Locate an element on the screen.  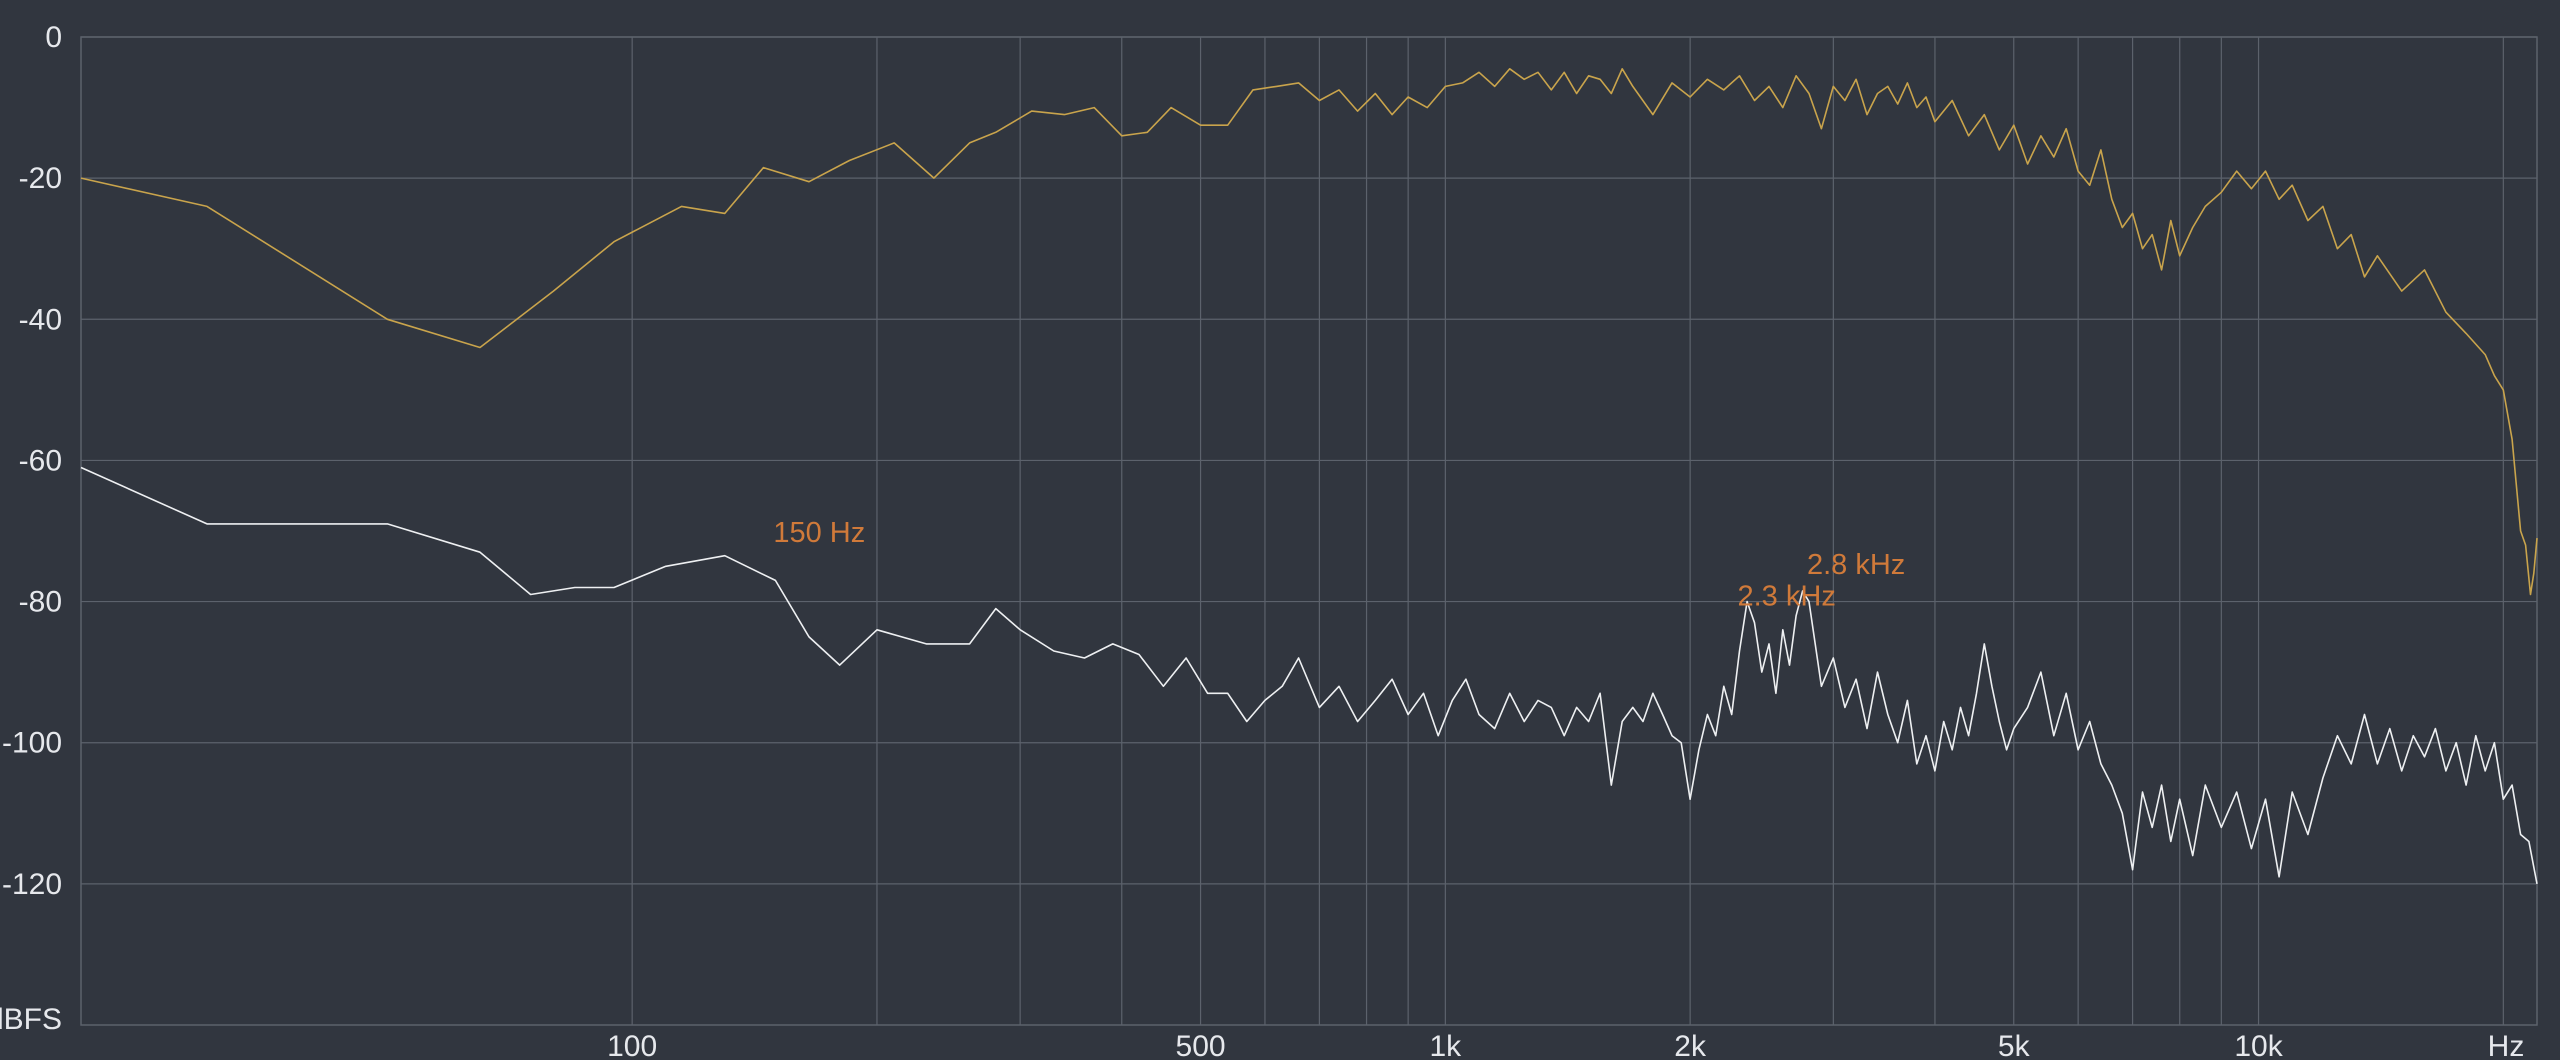
x-tick-label: 500 is located at coordinates (1201, 1045).